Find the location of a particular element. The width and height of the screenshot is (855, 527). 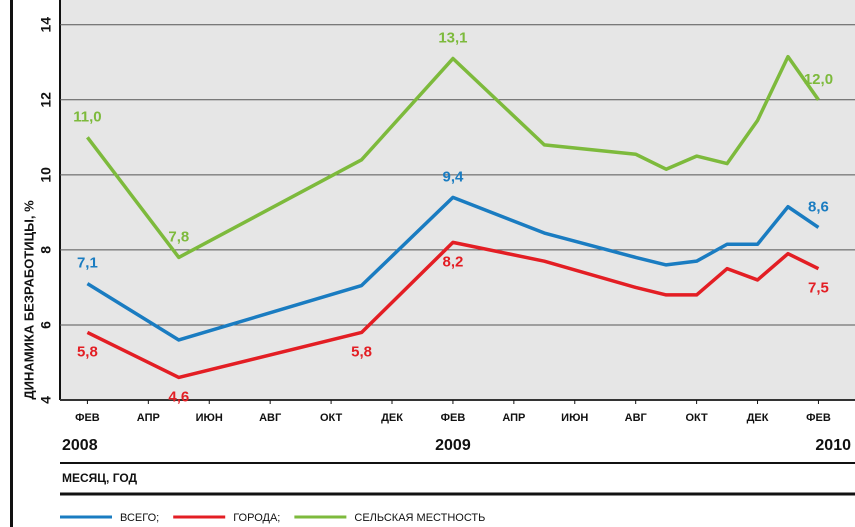

data-label: 7,5 is located at coordinates (818, 288).